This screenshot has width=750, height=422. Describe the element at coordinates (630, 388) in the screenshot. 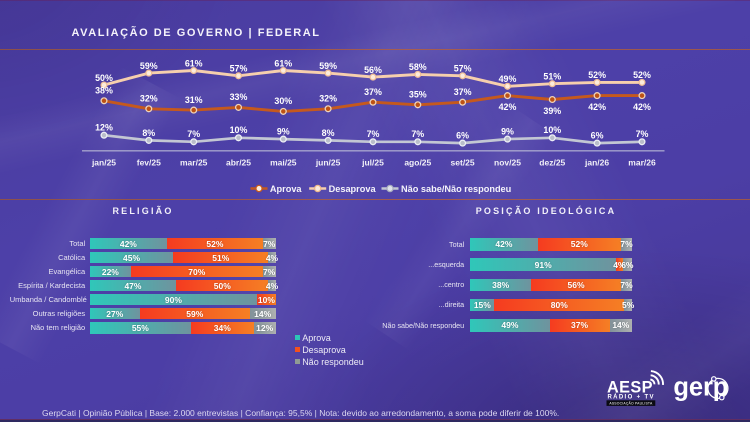

I see `svg-text: AESP` at that location.